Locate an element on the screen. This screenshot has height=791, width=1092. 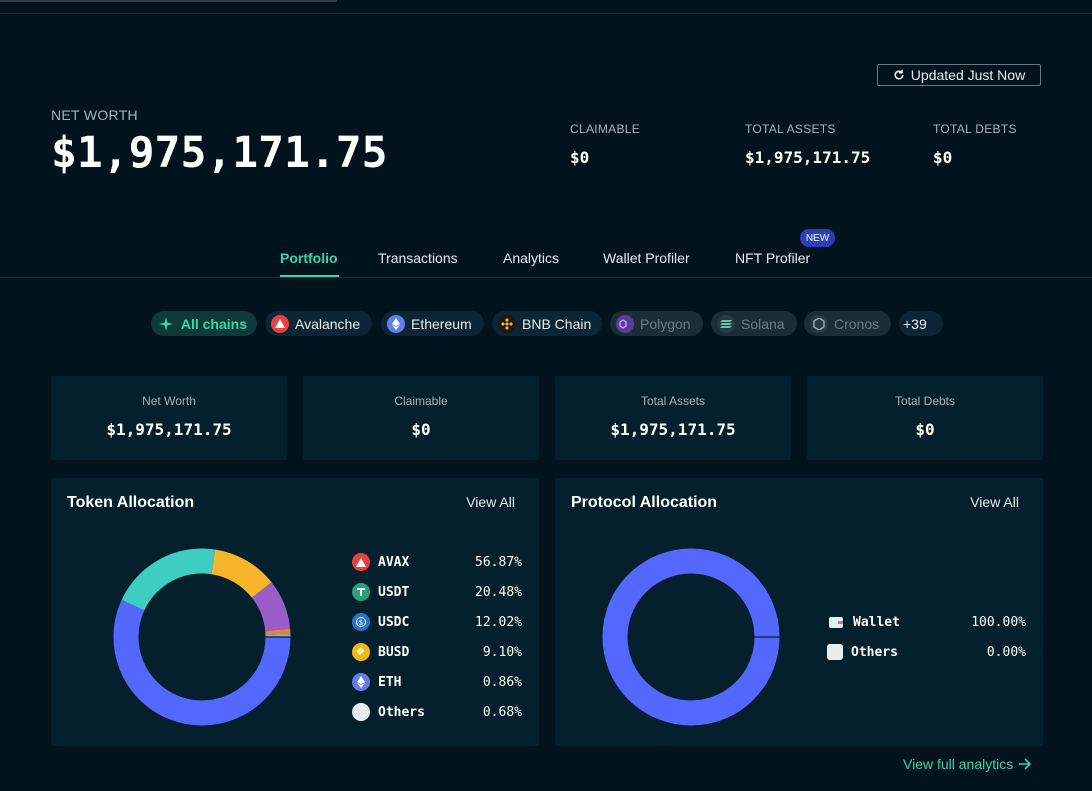
card-claimable-value: $0 is located at coordinates (421, 429).